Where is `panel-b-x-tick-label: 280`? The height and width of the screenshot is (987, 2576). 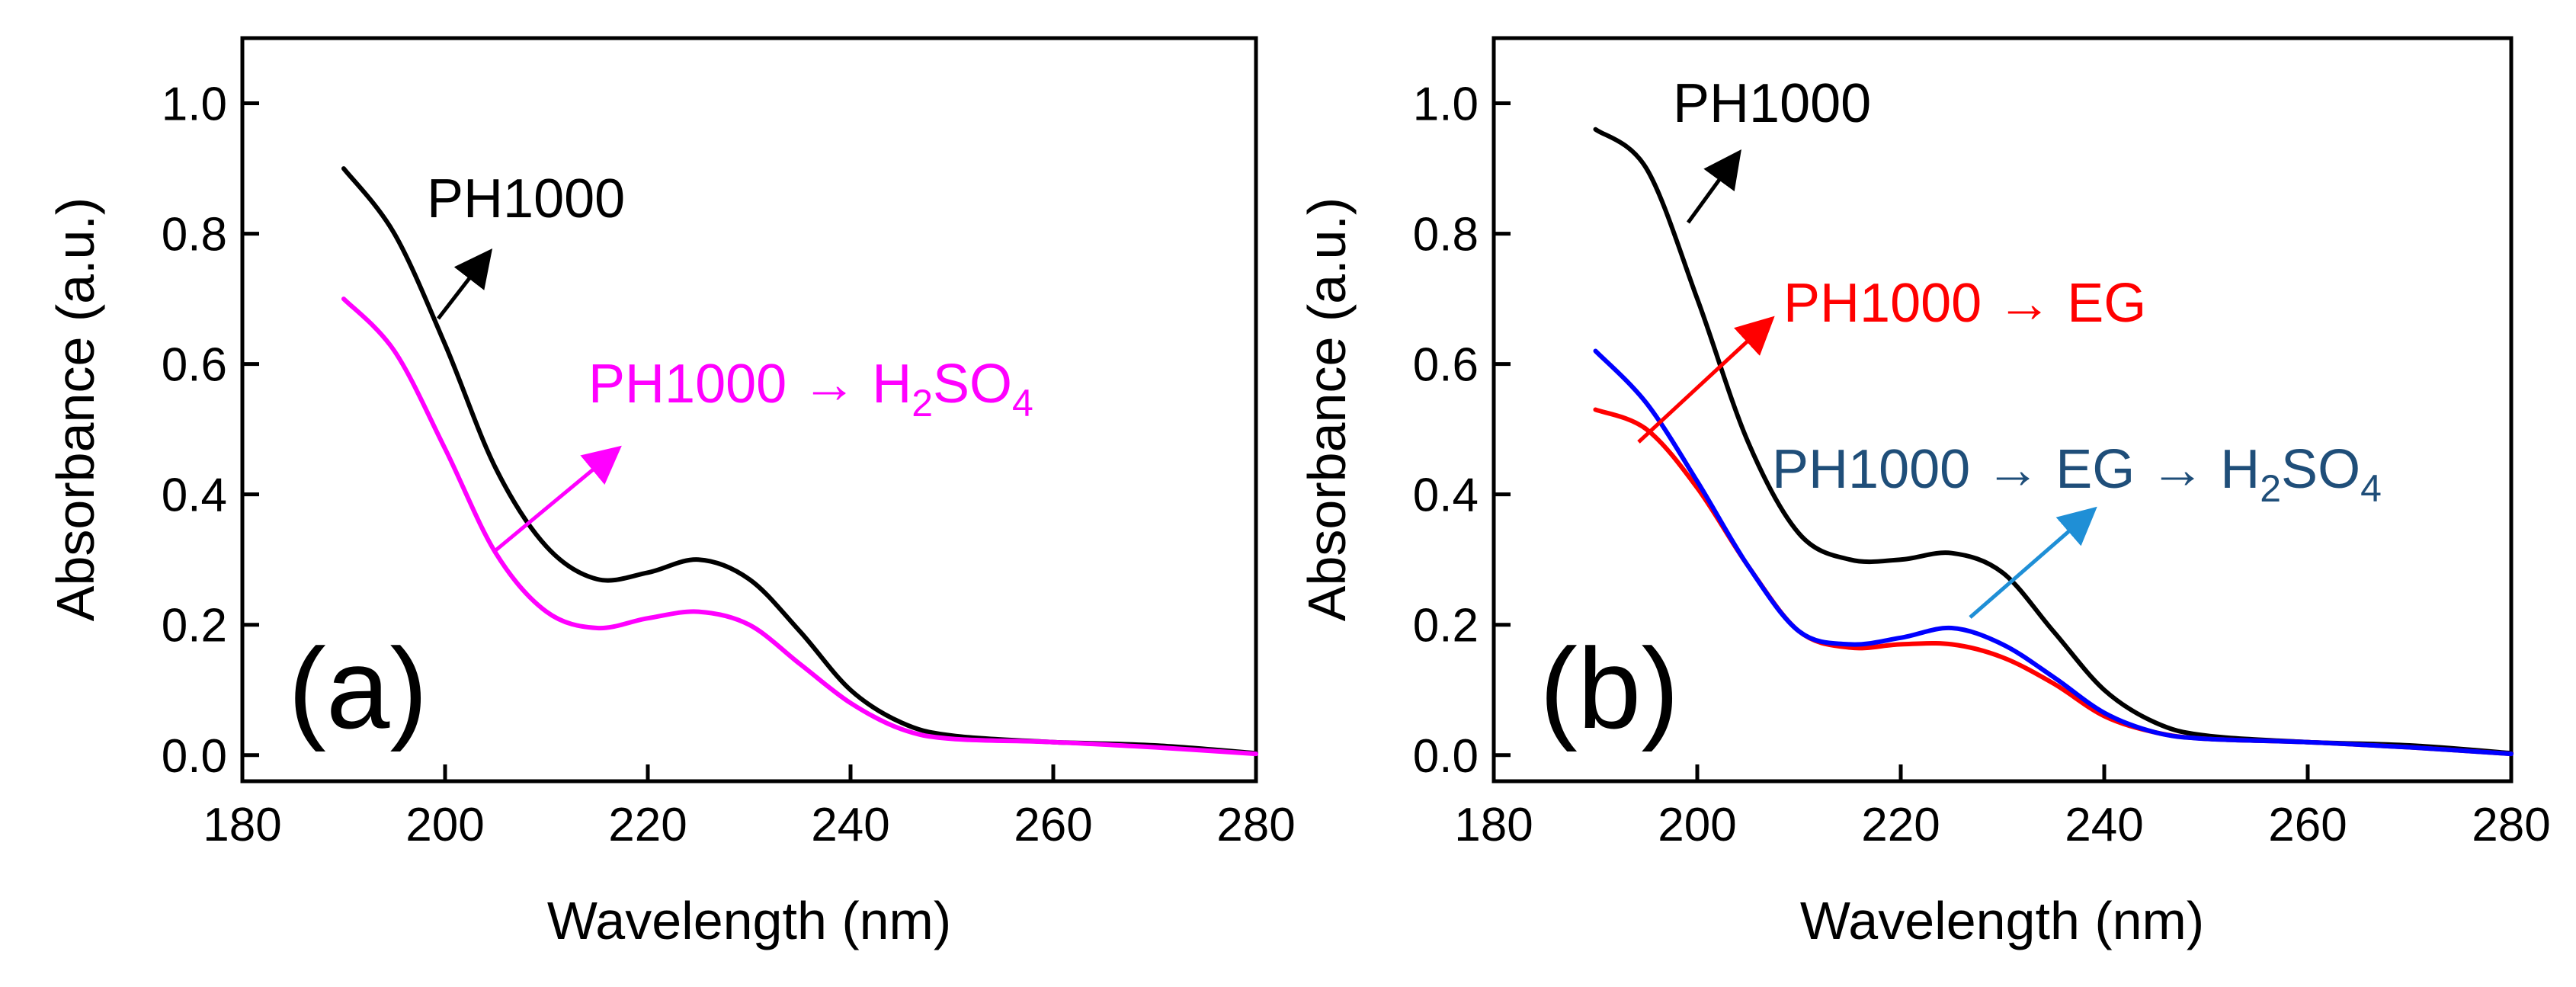 panel-b-x-tick-label: 280 is located at coordinates (2511, 825).